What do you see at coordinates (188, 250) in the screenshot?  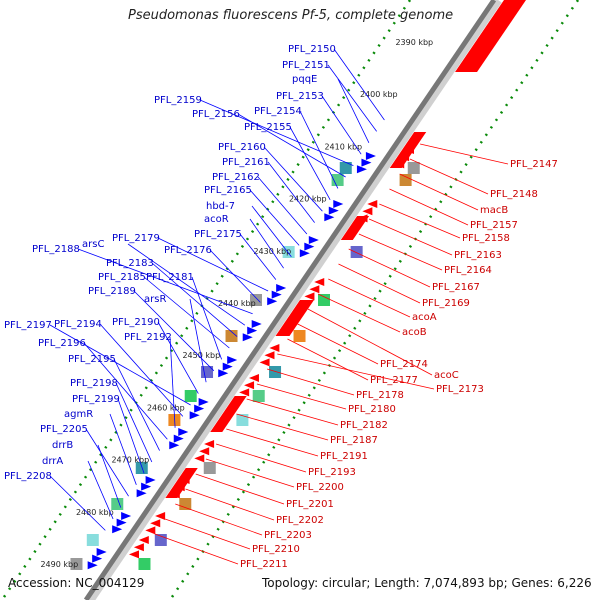 I see `forward-gene-label: PFL_2176` at bounding box center [188, 250].